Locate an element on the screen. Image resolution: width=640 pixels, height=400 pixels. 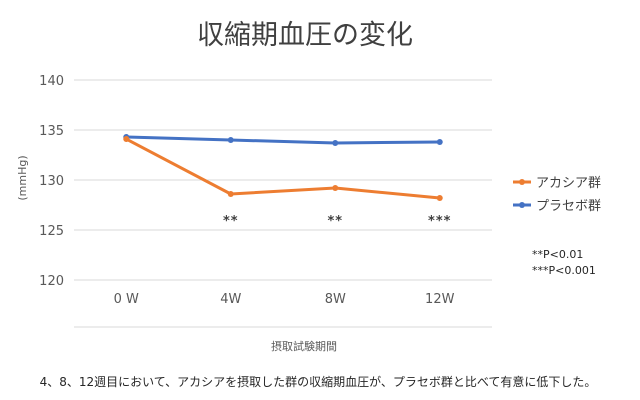
chart-title: 収縮期血圧の変化 is located at coordinates (305, 35).